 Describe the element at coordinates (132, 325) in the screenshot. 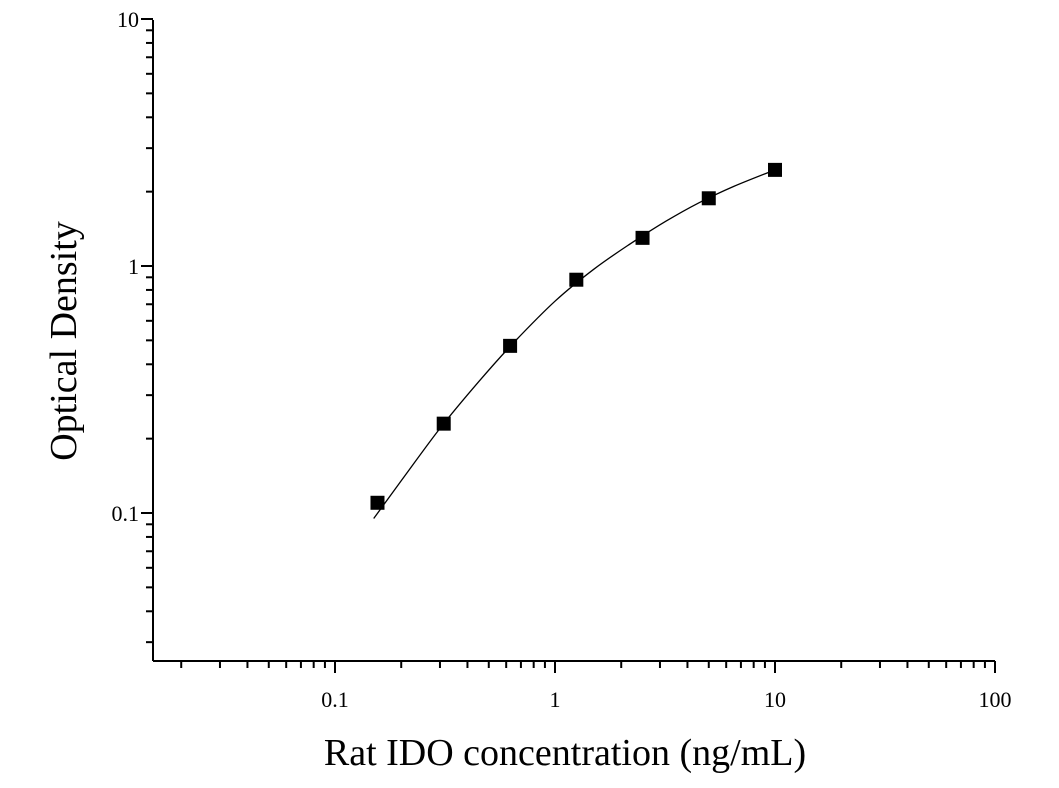

I see `y-ticks: 0.1 1 10` at that location.